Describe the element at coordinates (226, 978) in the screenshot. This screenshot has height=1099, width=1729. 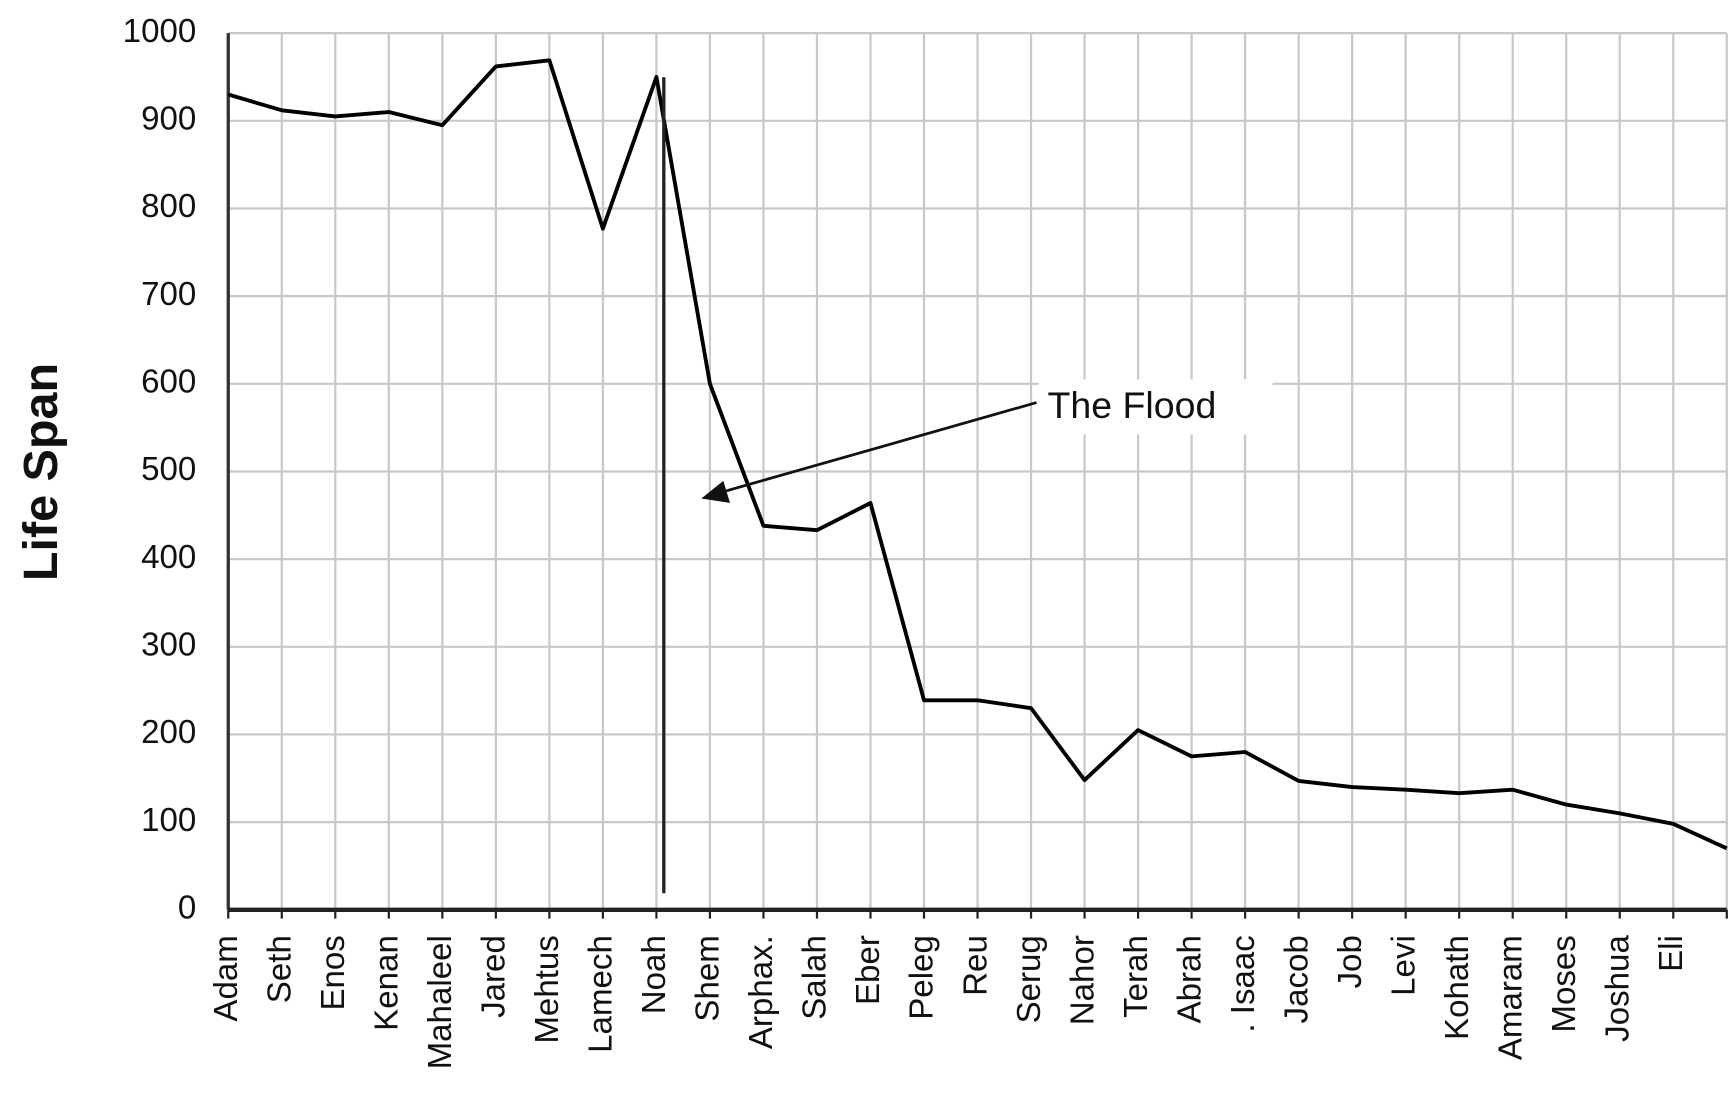
I see `x-tick-label: Adam` at that location.